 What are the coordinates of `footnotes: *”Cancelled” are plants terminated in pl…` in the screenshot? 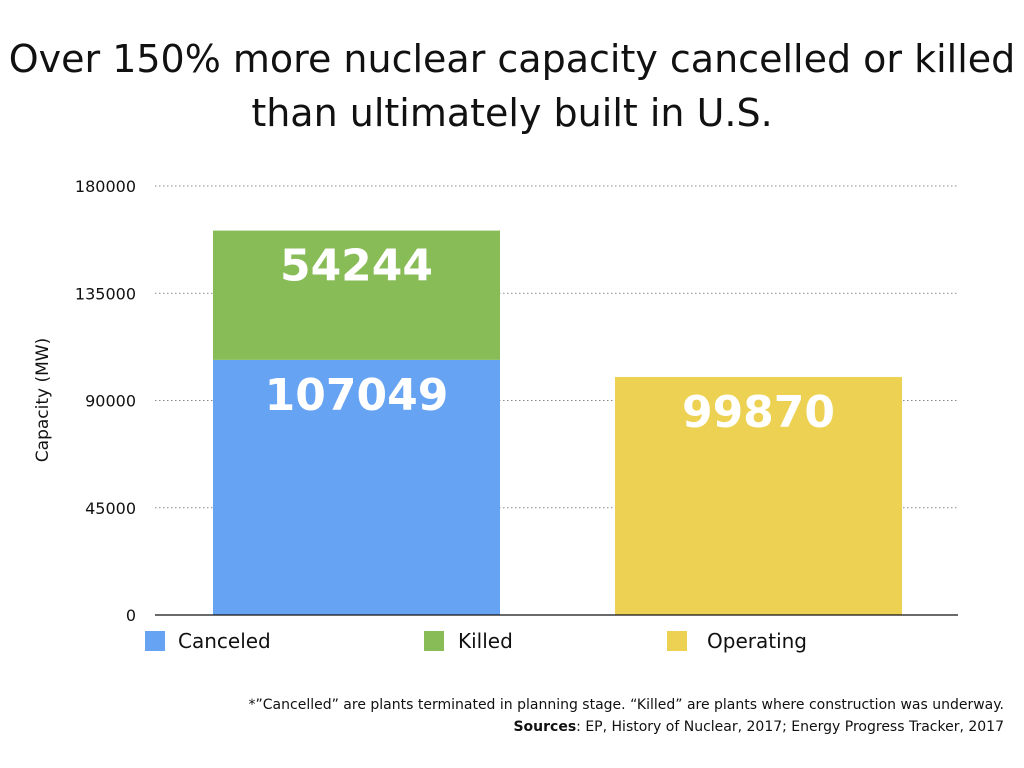 It's located at (626, 716).